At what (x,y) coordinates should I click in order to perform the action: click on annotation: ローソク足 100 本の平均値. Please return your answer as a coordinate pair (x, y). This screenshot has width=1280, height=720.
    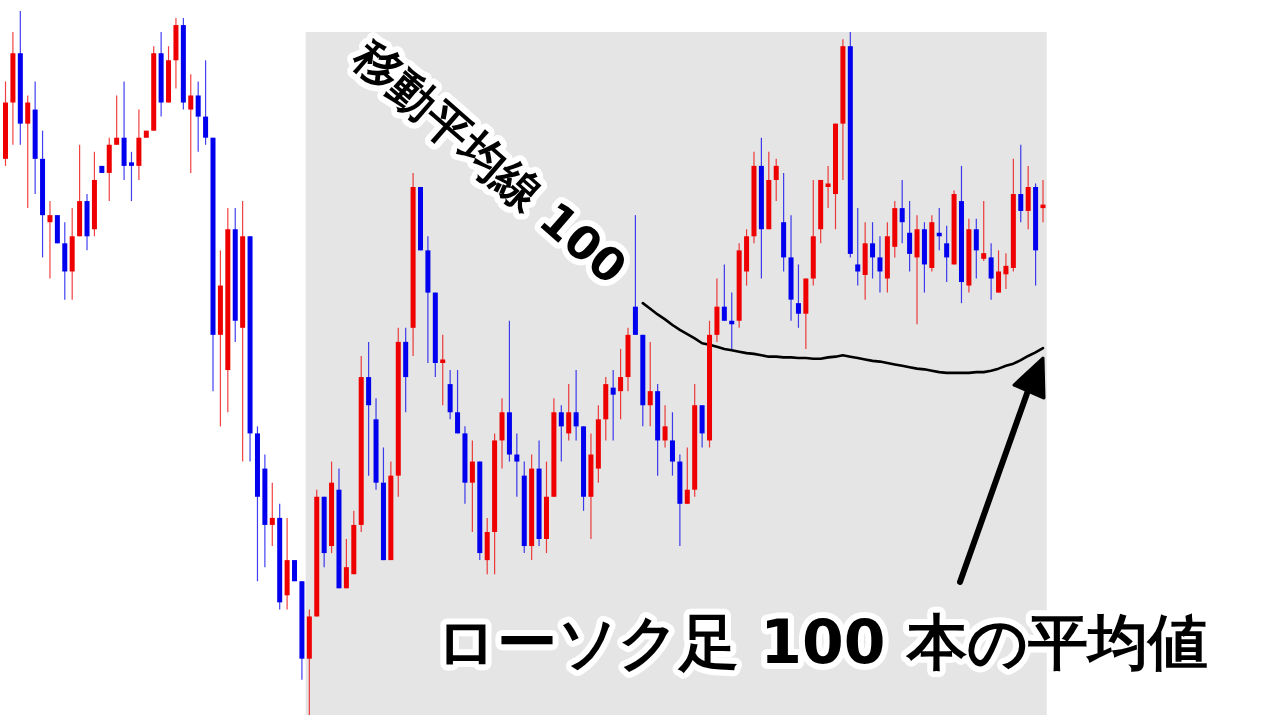
    Looking at the image, I should click on (822, 641).